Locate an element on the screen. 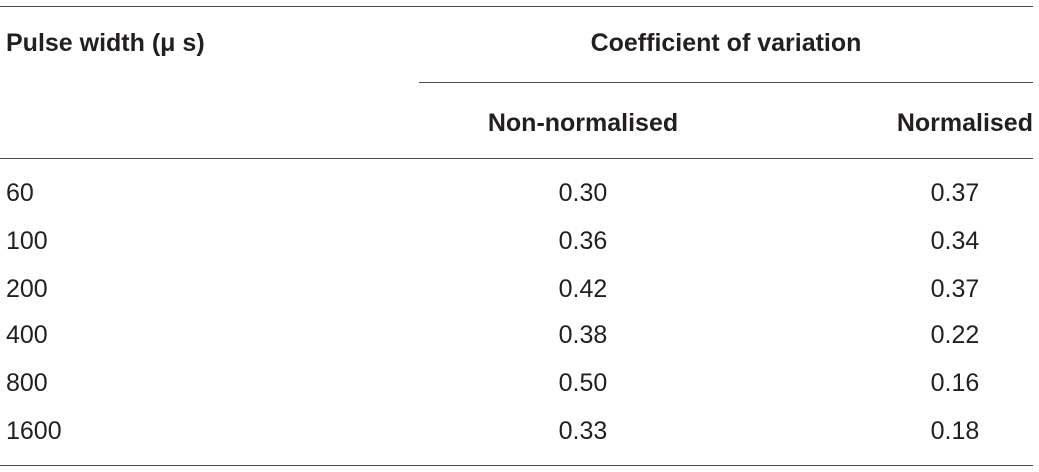 This screenshot has width=1039, height=472. header-non-normalised: Non-normalised is located at coordinates (583, 123).